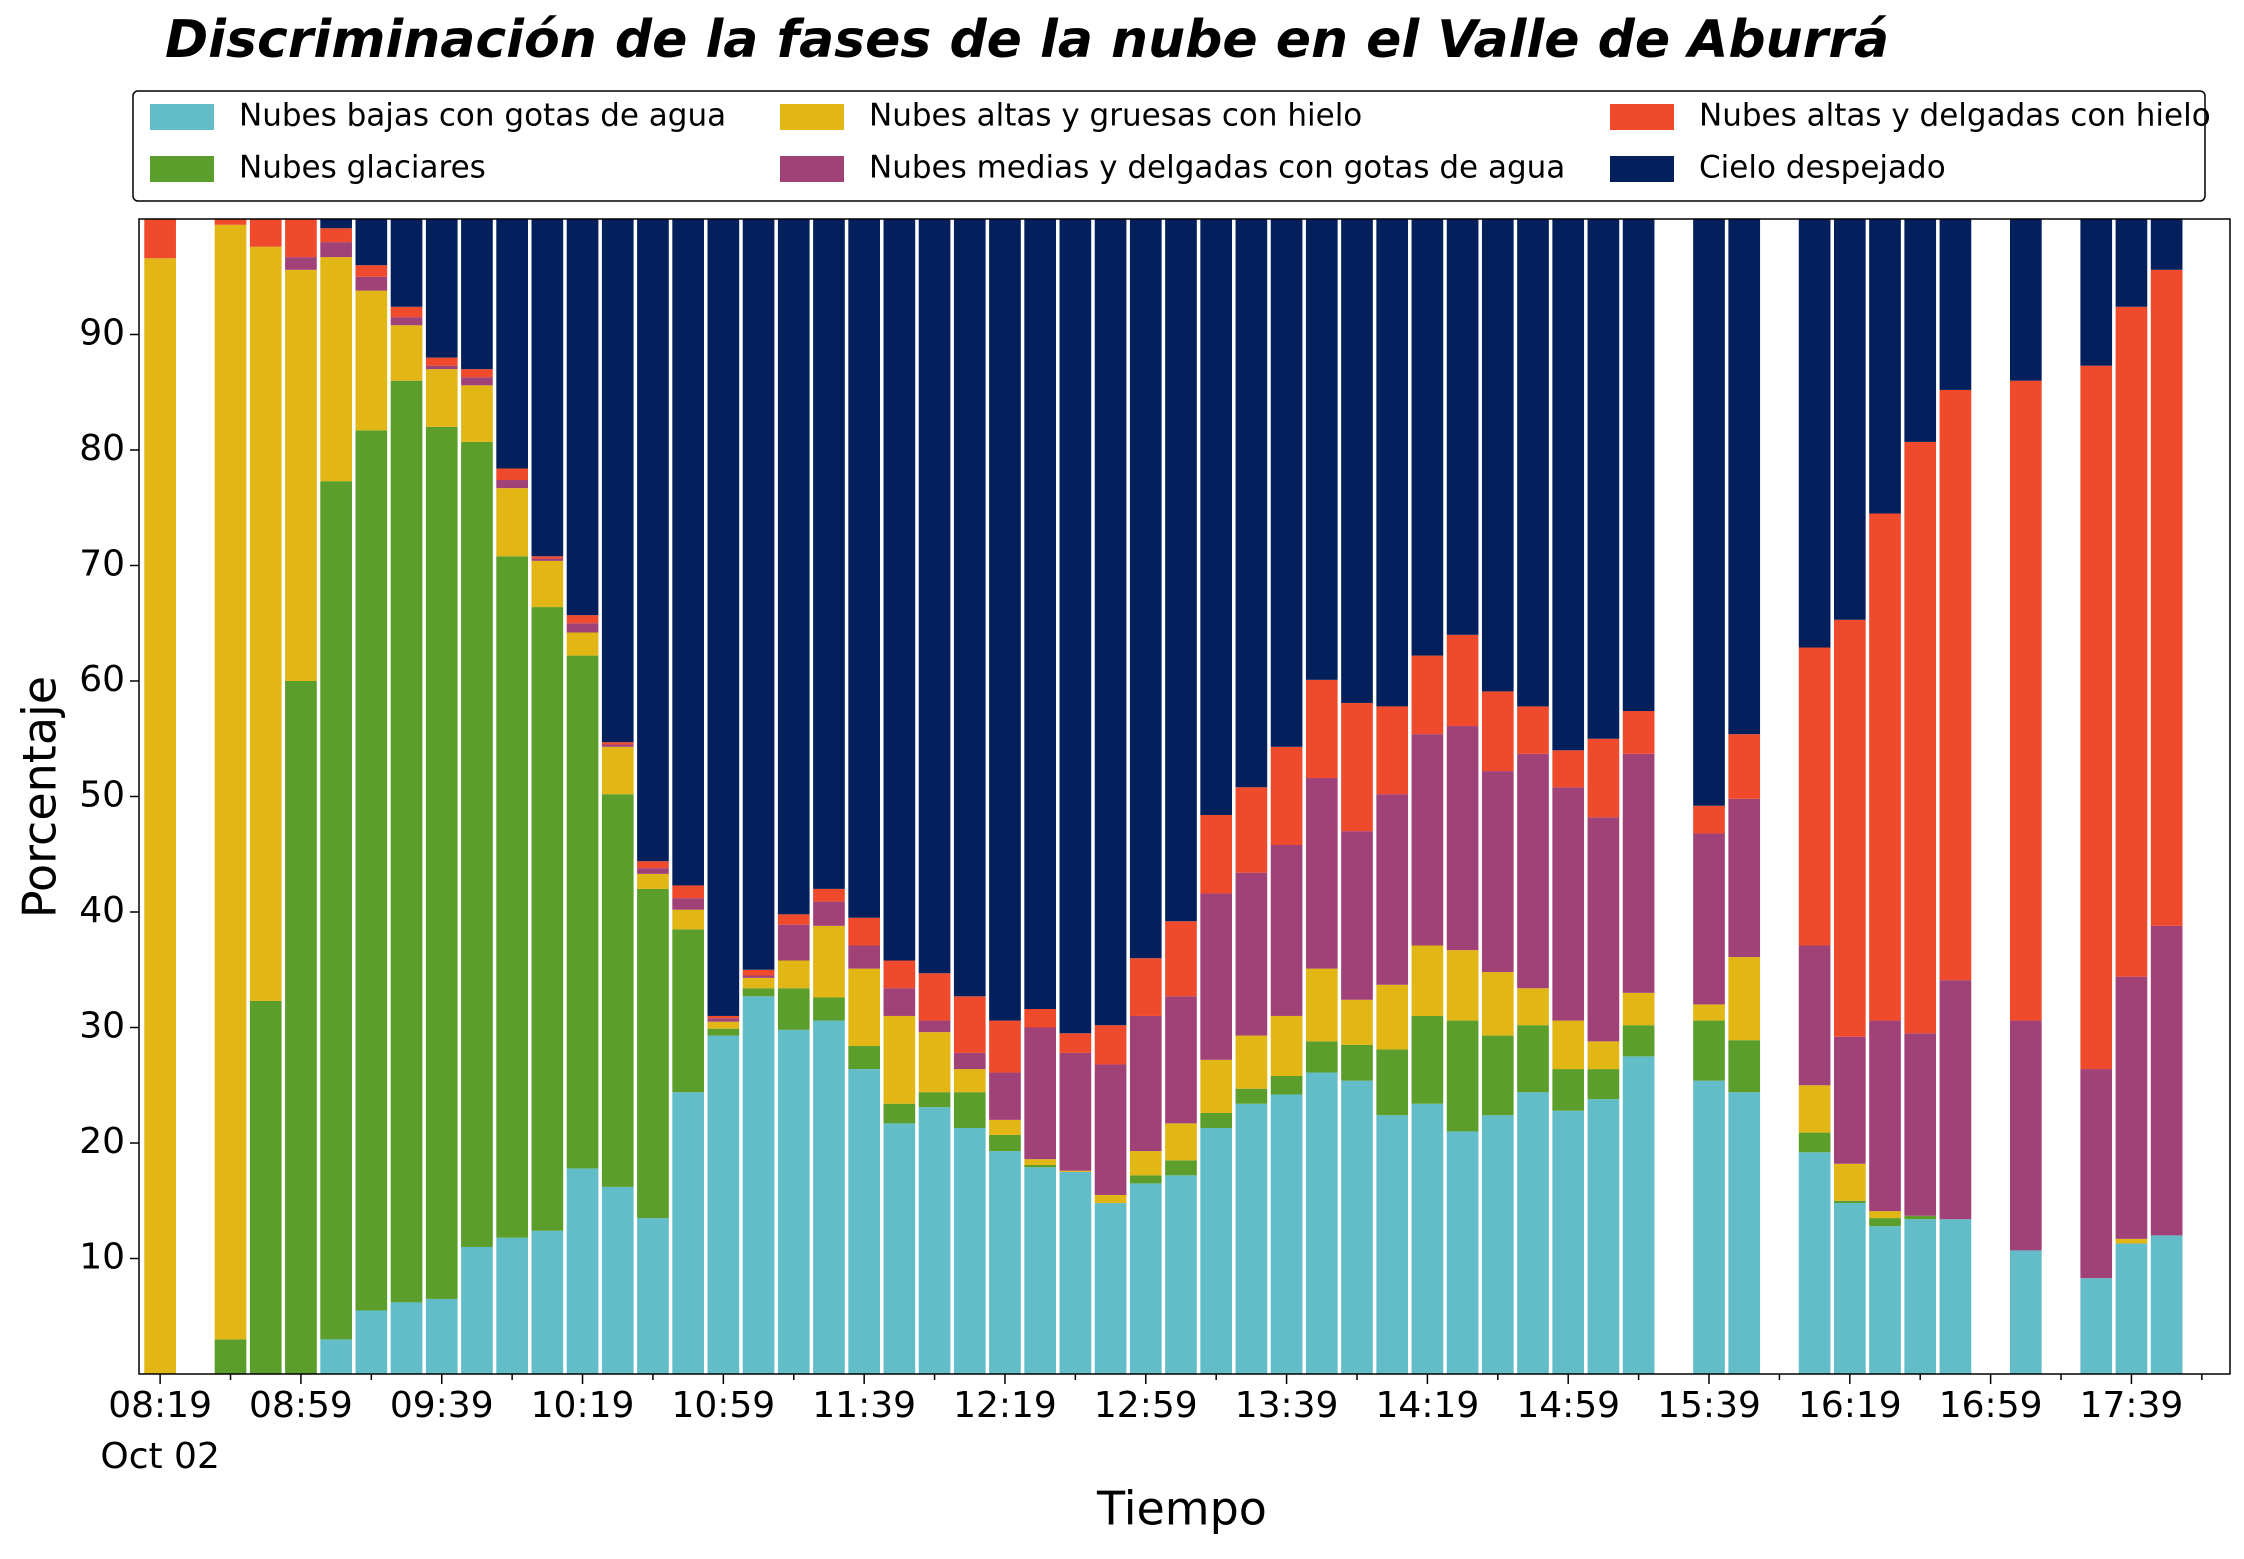 This screenshot has width=2244, height=1559. Describe the element at coordinates (362, 168) in the screenshot. I see `legend-label: Nubes glaciares` at that location.